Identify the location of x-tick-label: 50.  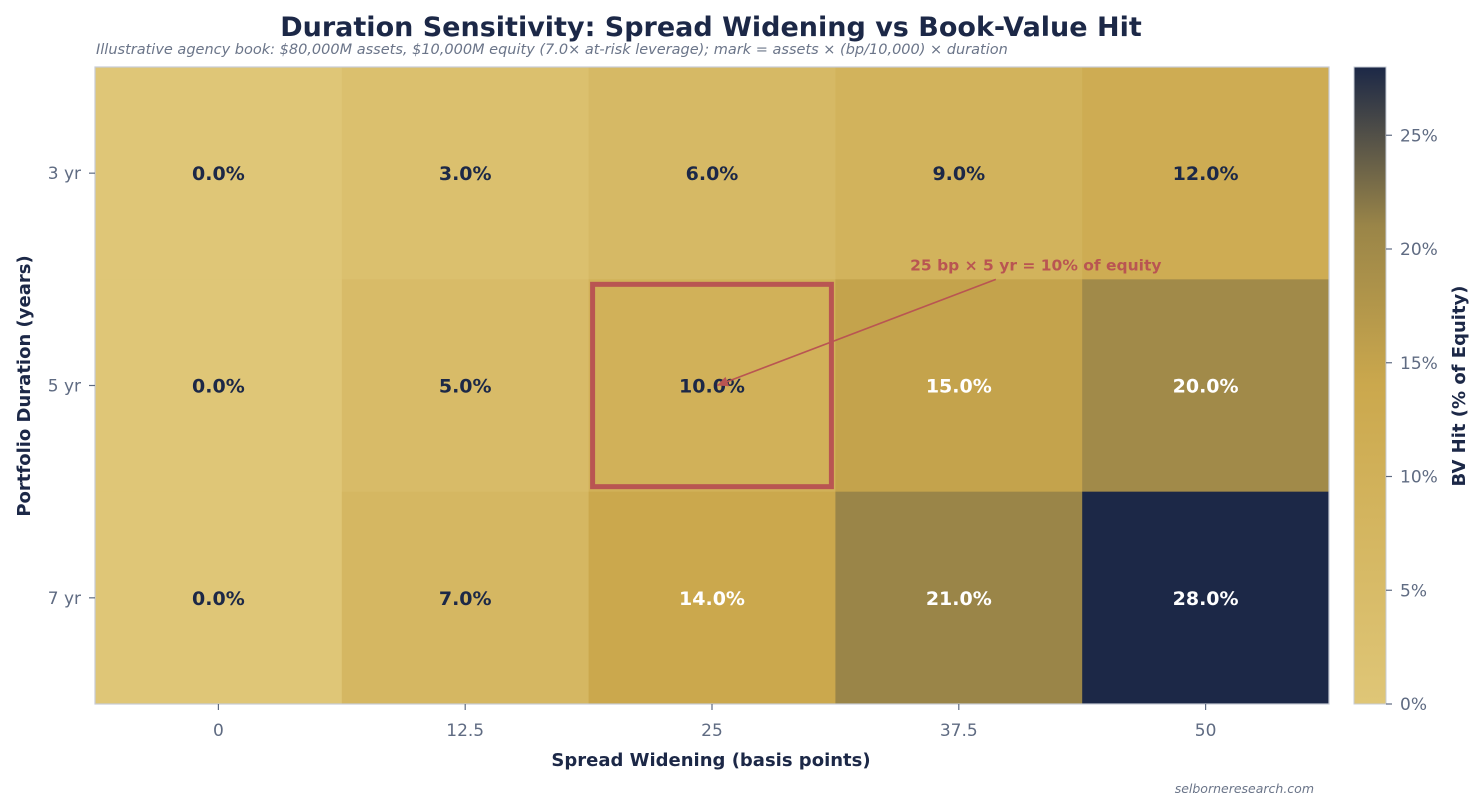
(1206, 731).